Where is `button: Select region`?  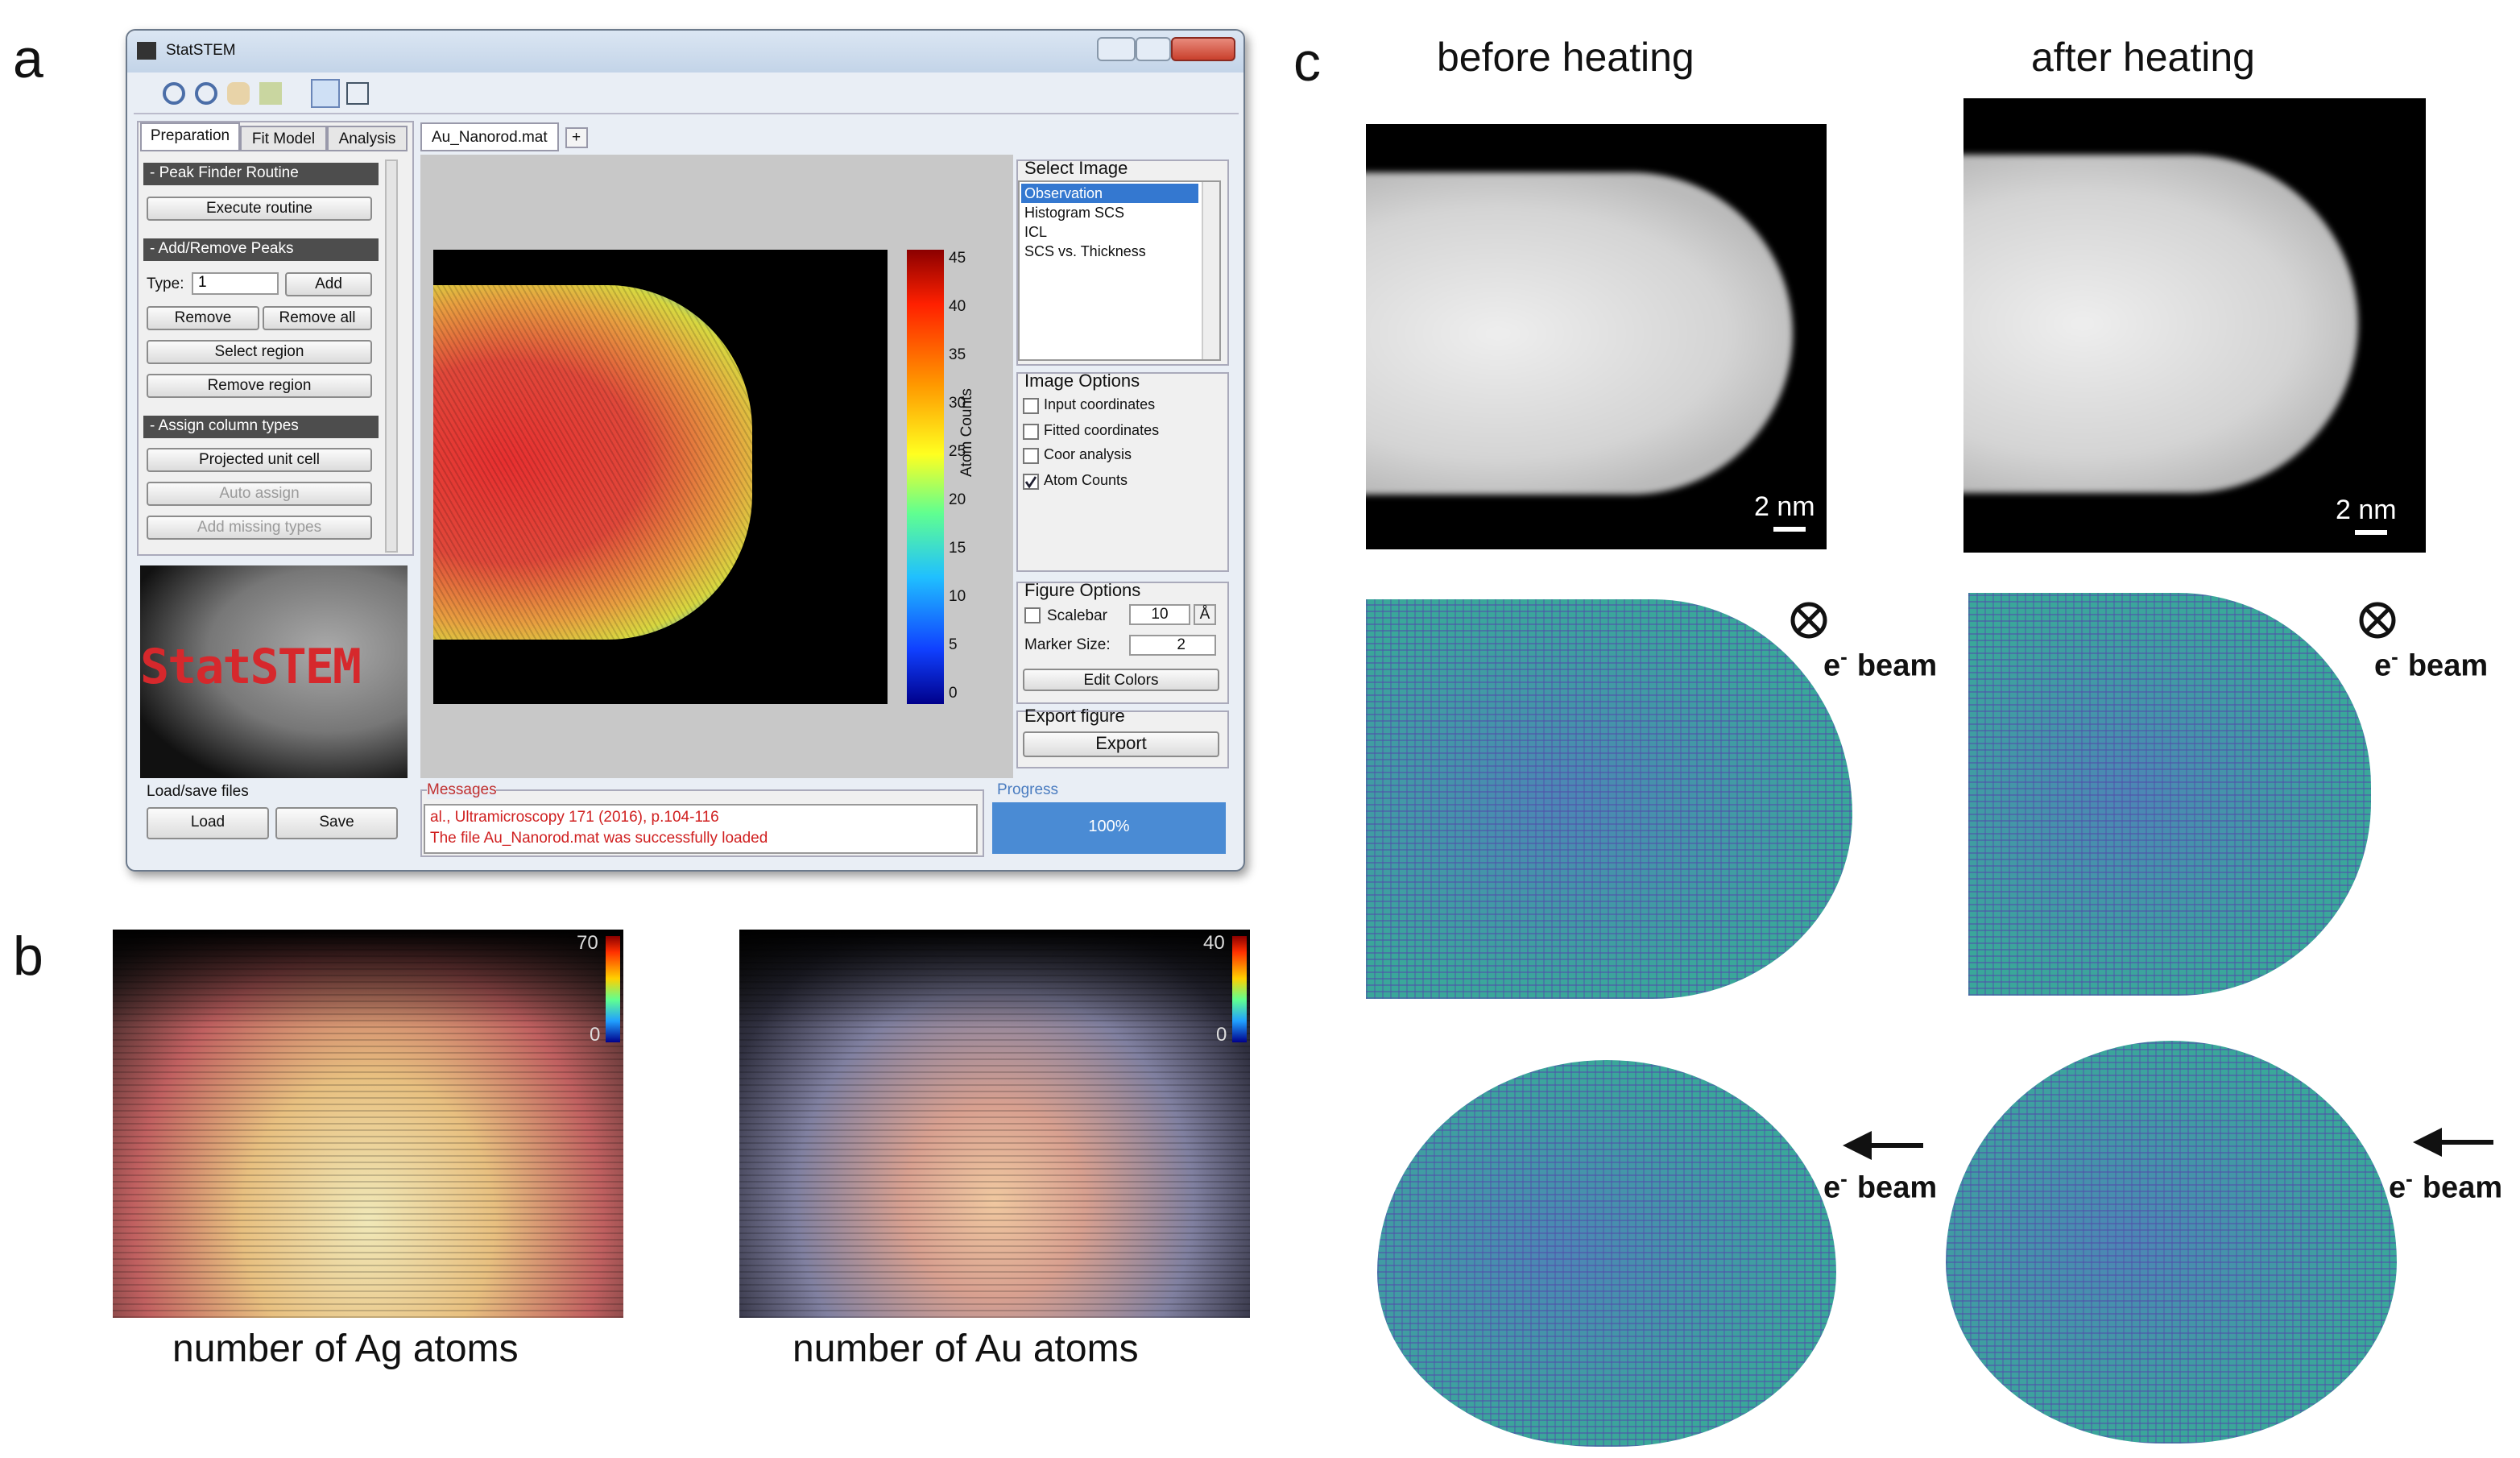 button: Select region is located at coordinates (259, 352).